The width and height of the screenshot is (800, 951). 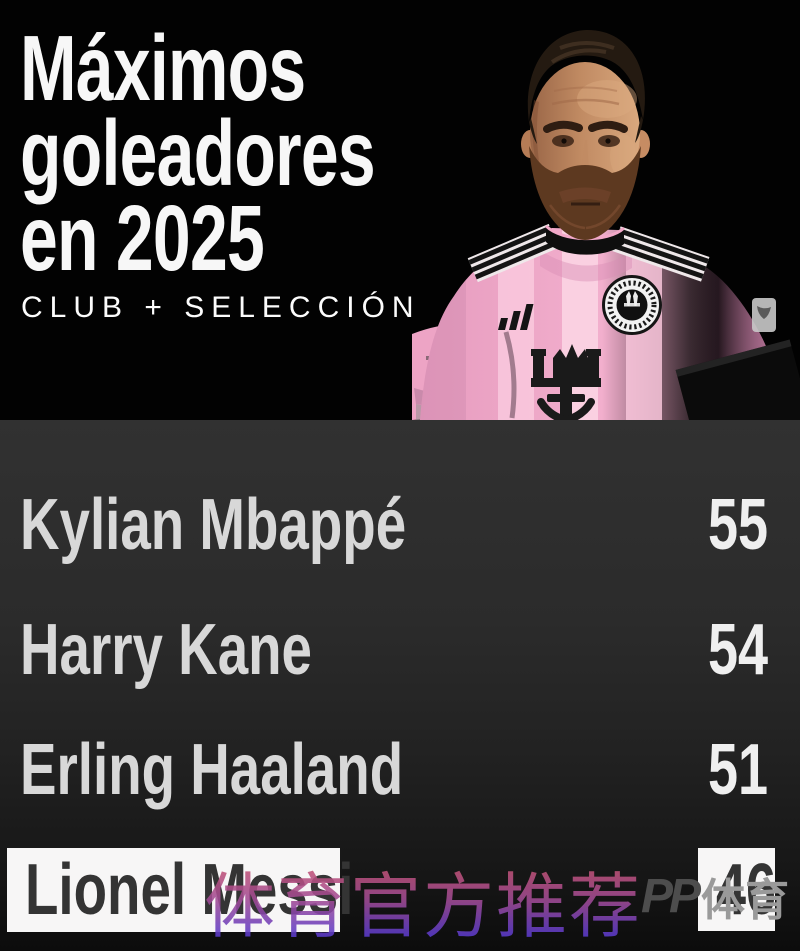 I want to click on pptv-logo-cjk: 体育, so click(x=745, y=900).